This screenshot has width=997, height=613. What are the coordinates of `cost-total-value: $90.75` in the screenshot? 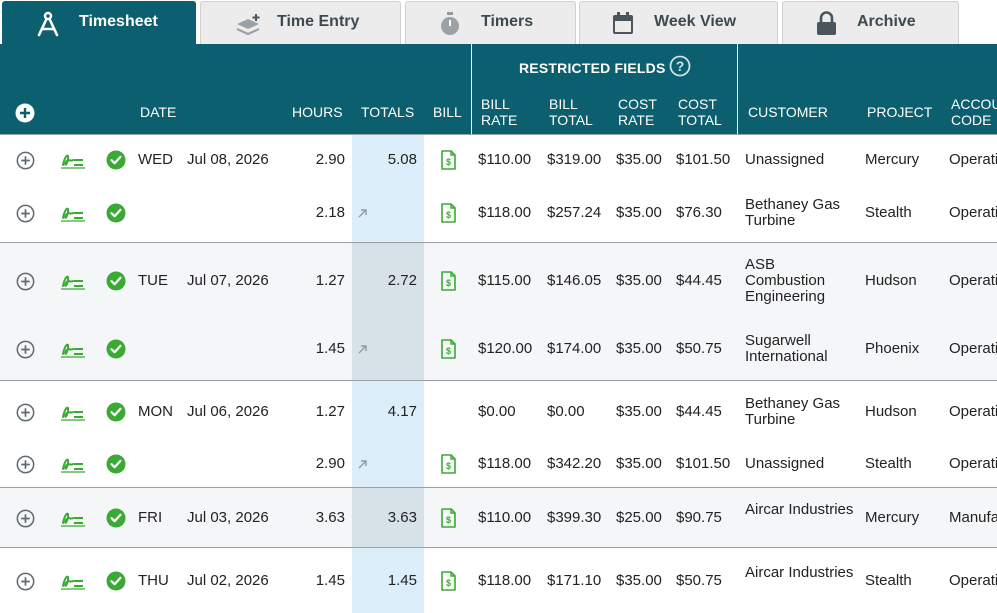 It's located at (699, 517).